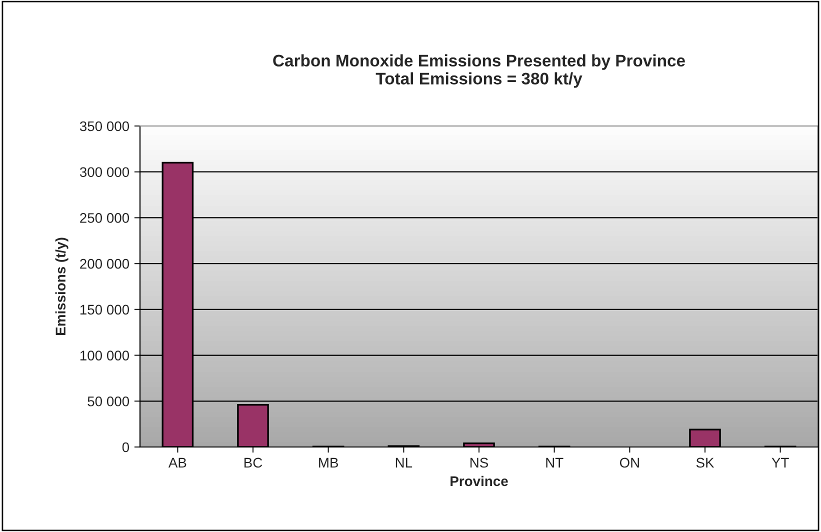  Describe the element at coordinates (555, 463) in the screenshot. I see `x-tick-label: NT` at that location.